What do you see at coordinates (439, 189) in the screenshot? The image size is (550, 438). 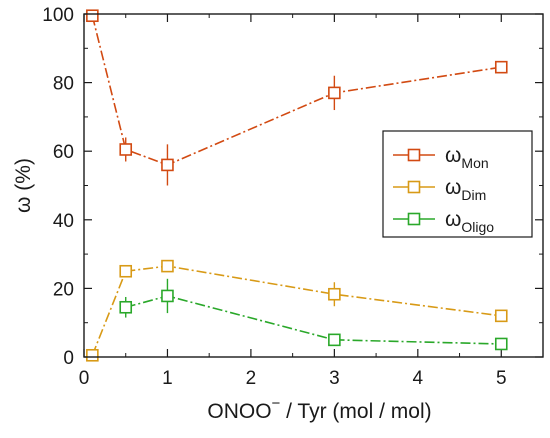 I see `legend-item-dim: ωDim` at bounding box center [439, 189].